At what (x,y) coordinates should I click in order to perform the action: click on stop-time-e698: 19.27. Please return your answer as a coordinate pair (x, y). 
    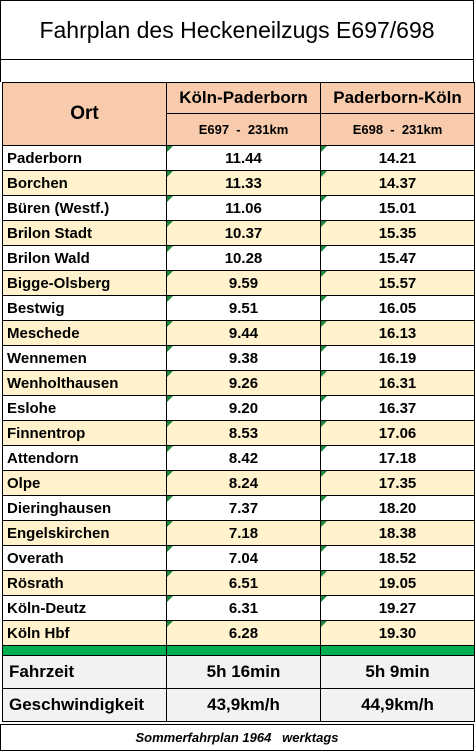
    Looking at the image, I should click on (397, 608).